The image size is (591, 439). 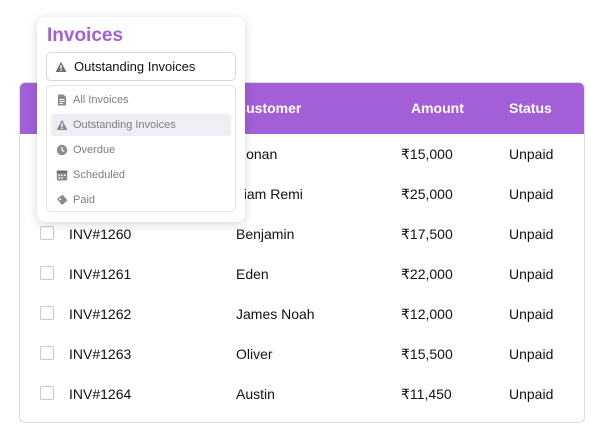 I want to click on amount: ₹15,000, so click(x=427, y=154).